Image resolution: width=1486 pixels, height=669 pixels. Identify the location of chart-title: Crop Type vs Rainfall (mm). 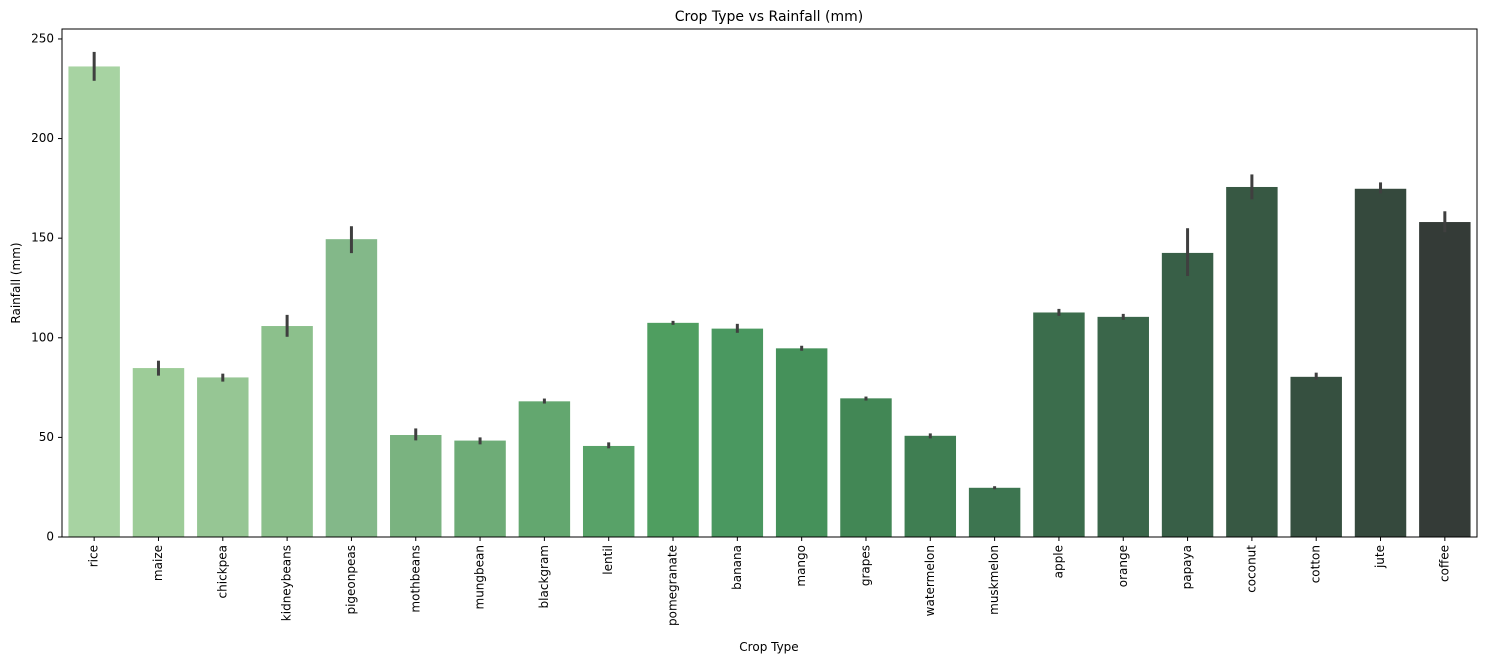
(769, 17).